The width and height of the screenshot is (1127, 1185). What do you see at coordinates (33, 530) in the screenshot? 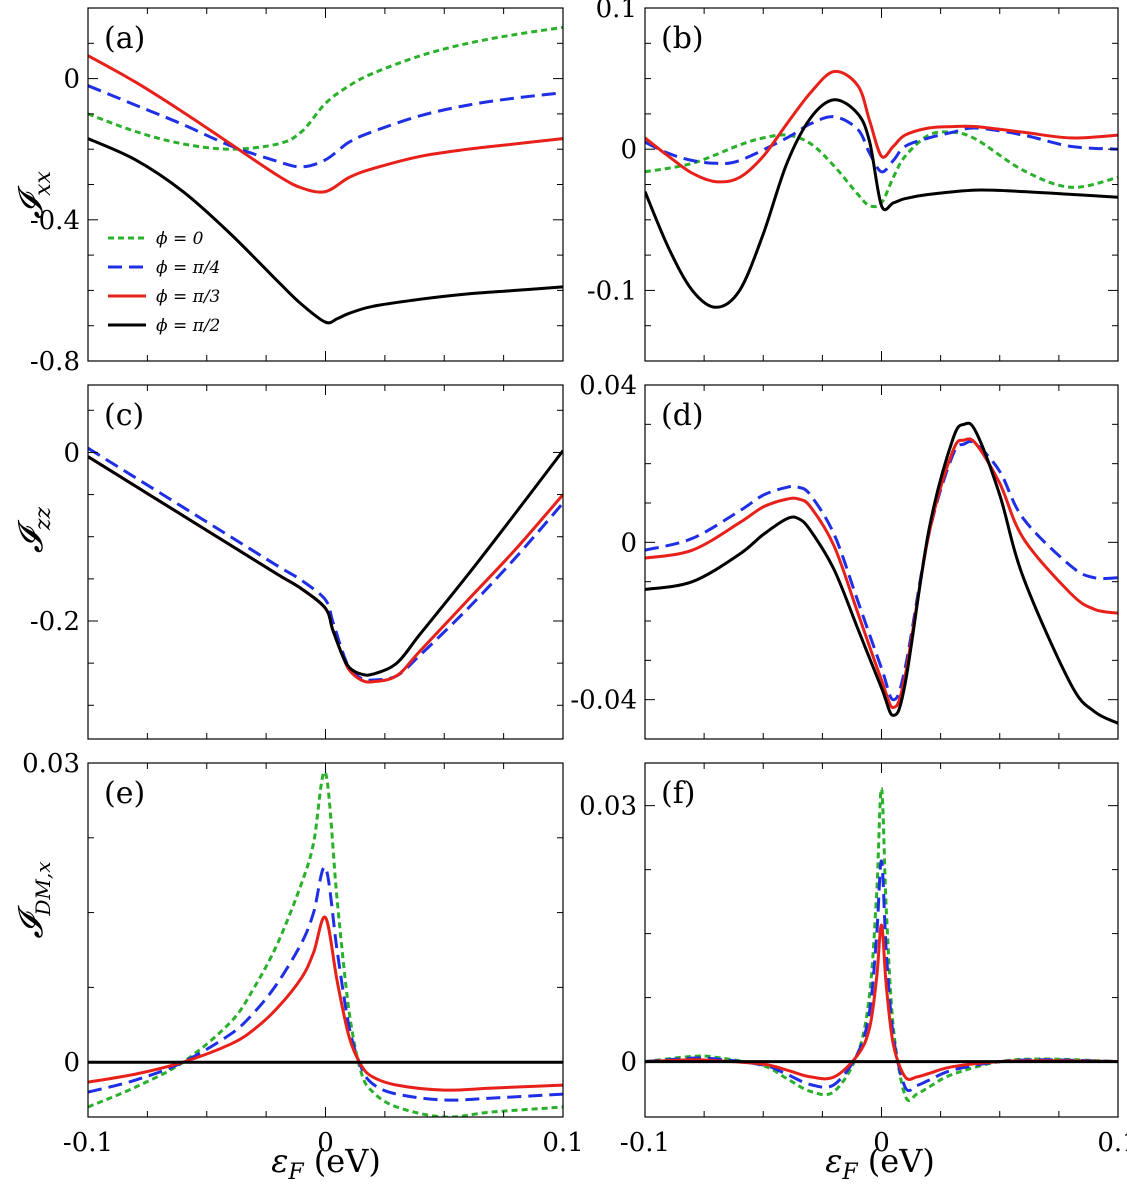
I see `ylabel-c: 𝓘zz` at bounding box center [33, 530].